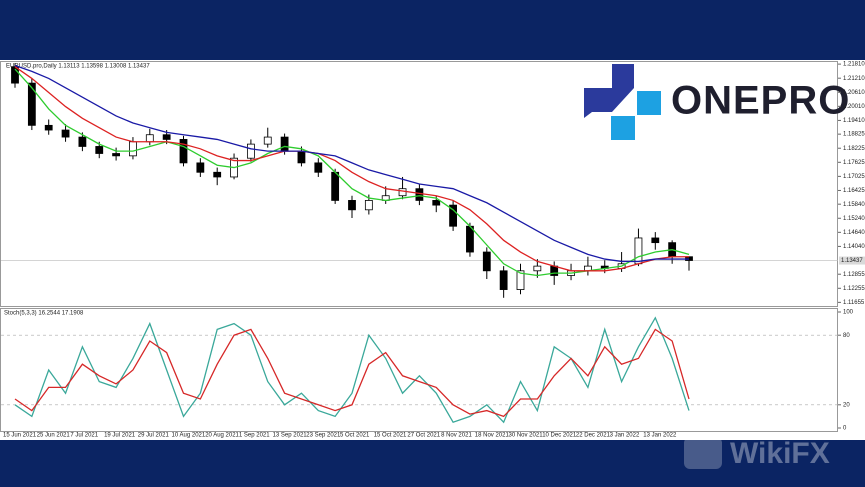  What do you see at coordinates (854, 107) in the screenshot?
I see `y-tick-label: 1.20010` at bounding box center [854, 107].